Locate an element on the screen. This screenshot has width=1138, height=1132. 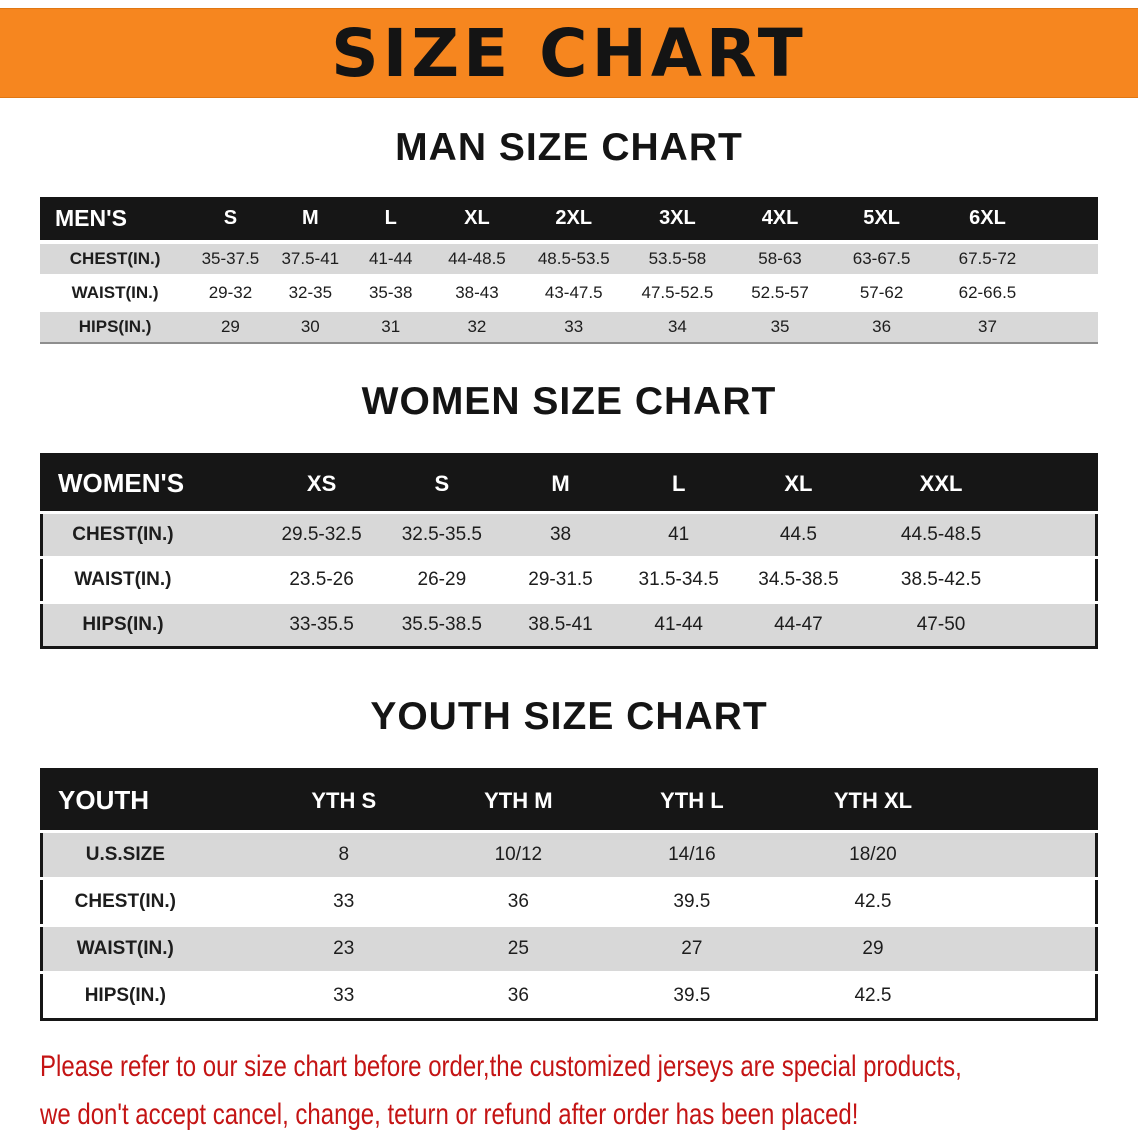
size-value-cell: 29-31.5 is located at coordinates (560, 579).